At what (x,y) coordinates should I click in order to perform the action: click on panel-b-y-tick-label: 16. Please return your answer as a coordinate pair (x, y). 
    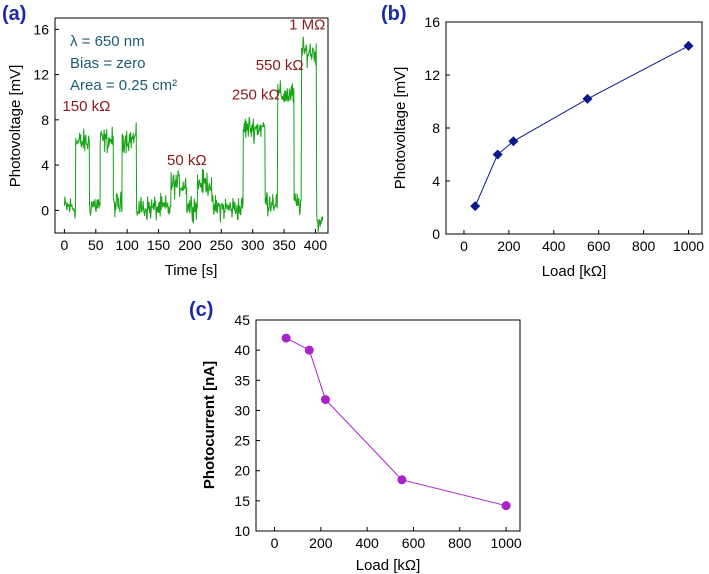
    Looking at the image, I should click on (432, 22).